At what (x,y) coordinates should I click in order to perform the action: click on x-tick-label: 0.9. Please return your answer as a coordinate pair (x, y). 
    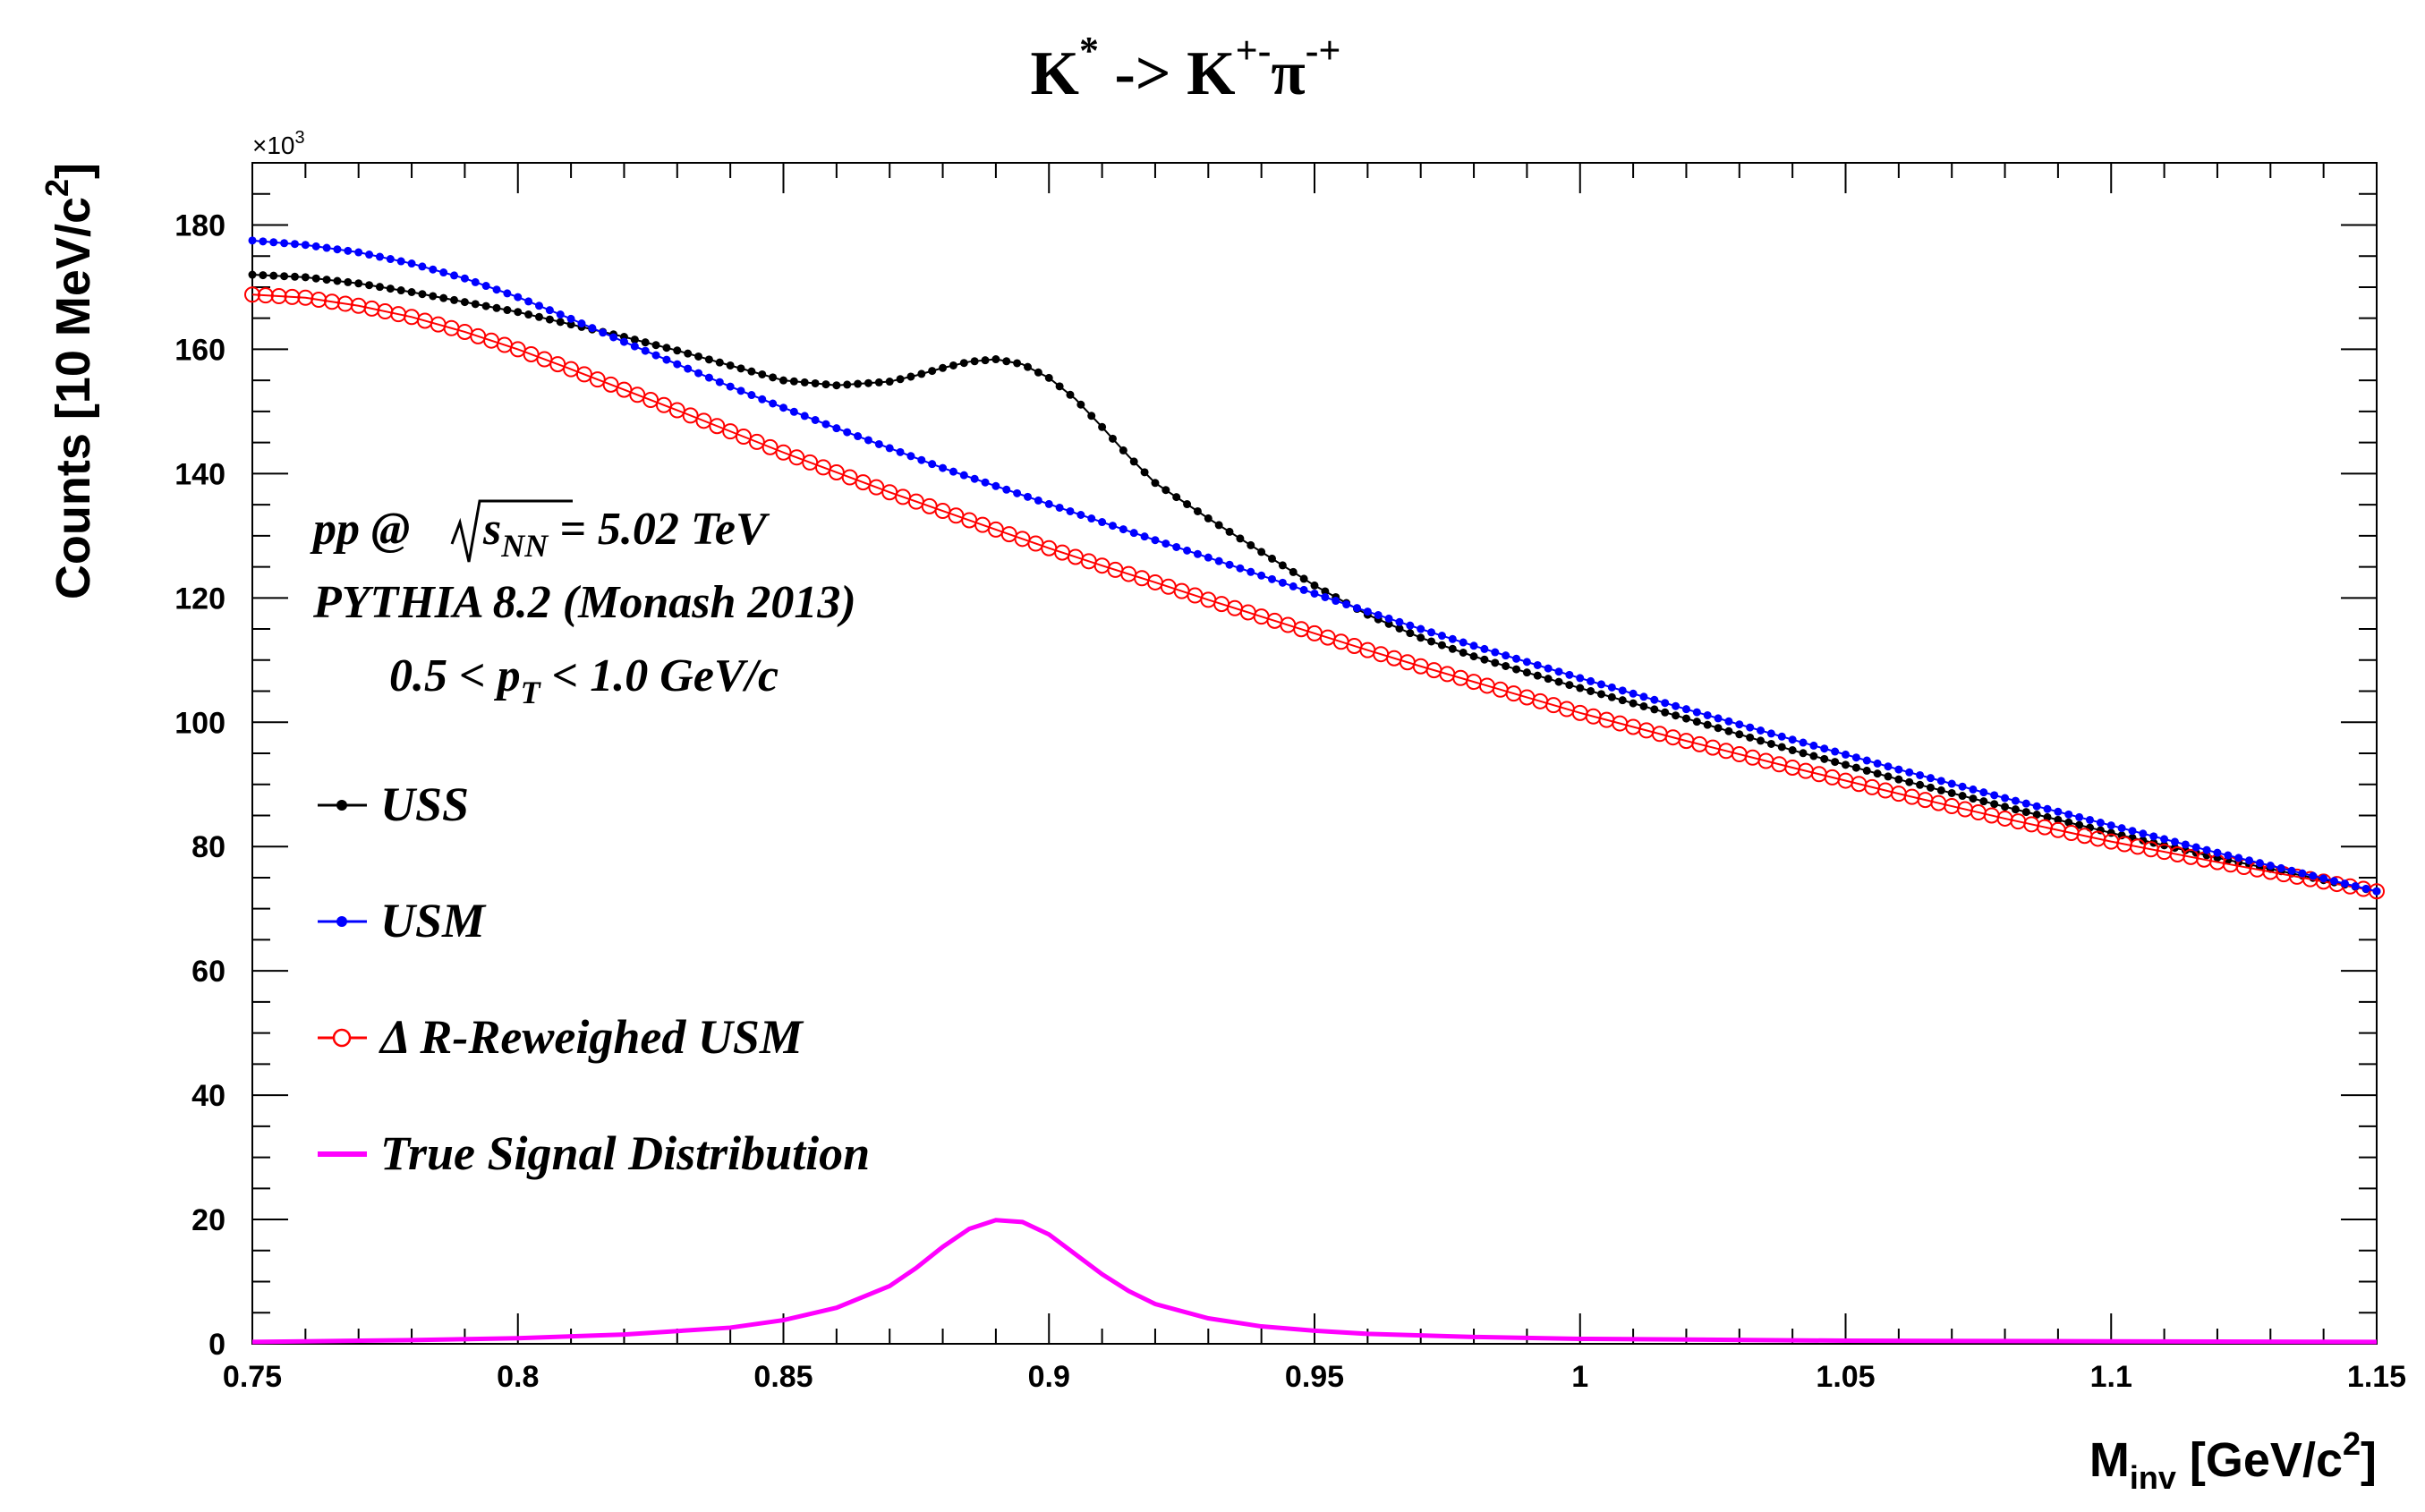
    Looking at the image, I should click on (1049, 1377).